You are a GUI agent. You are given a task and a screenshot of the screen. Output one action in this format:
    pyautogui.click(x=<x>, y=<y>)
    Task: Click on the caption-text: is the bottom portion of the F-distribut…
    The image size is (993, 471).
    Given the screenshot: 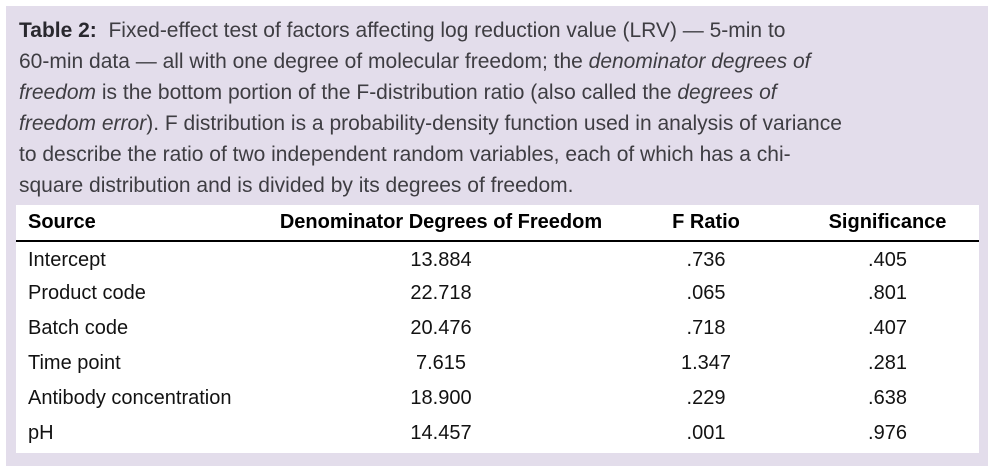 What is the action you would take?
    pyautogui.click(x=387, y=92)
    